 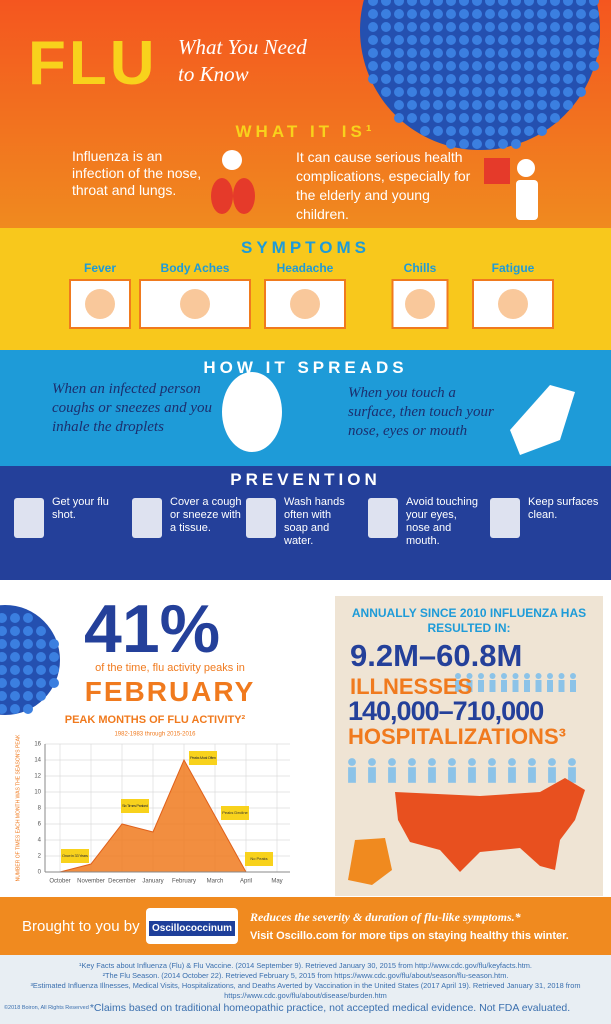 I want to click on y-tick-label: 2, so click(x=40, y=857).